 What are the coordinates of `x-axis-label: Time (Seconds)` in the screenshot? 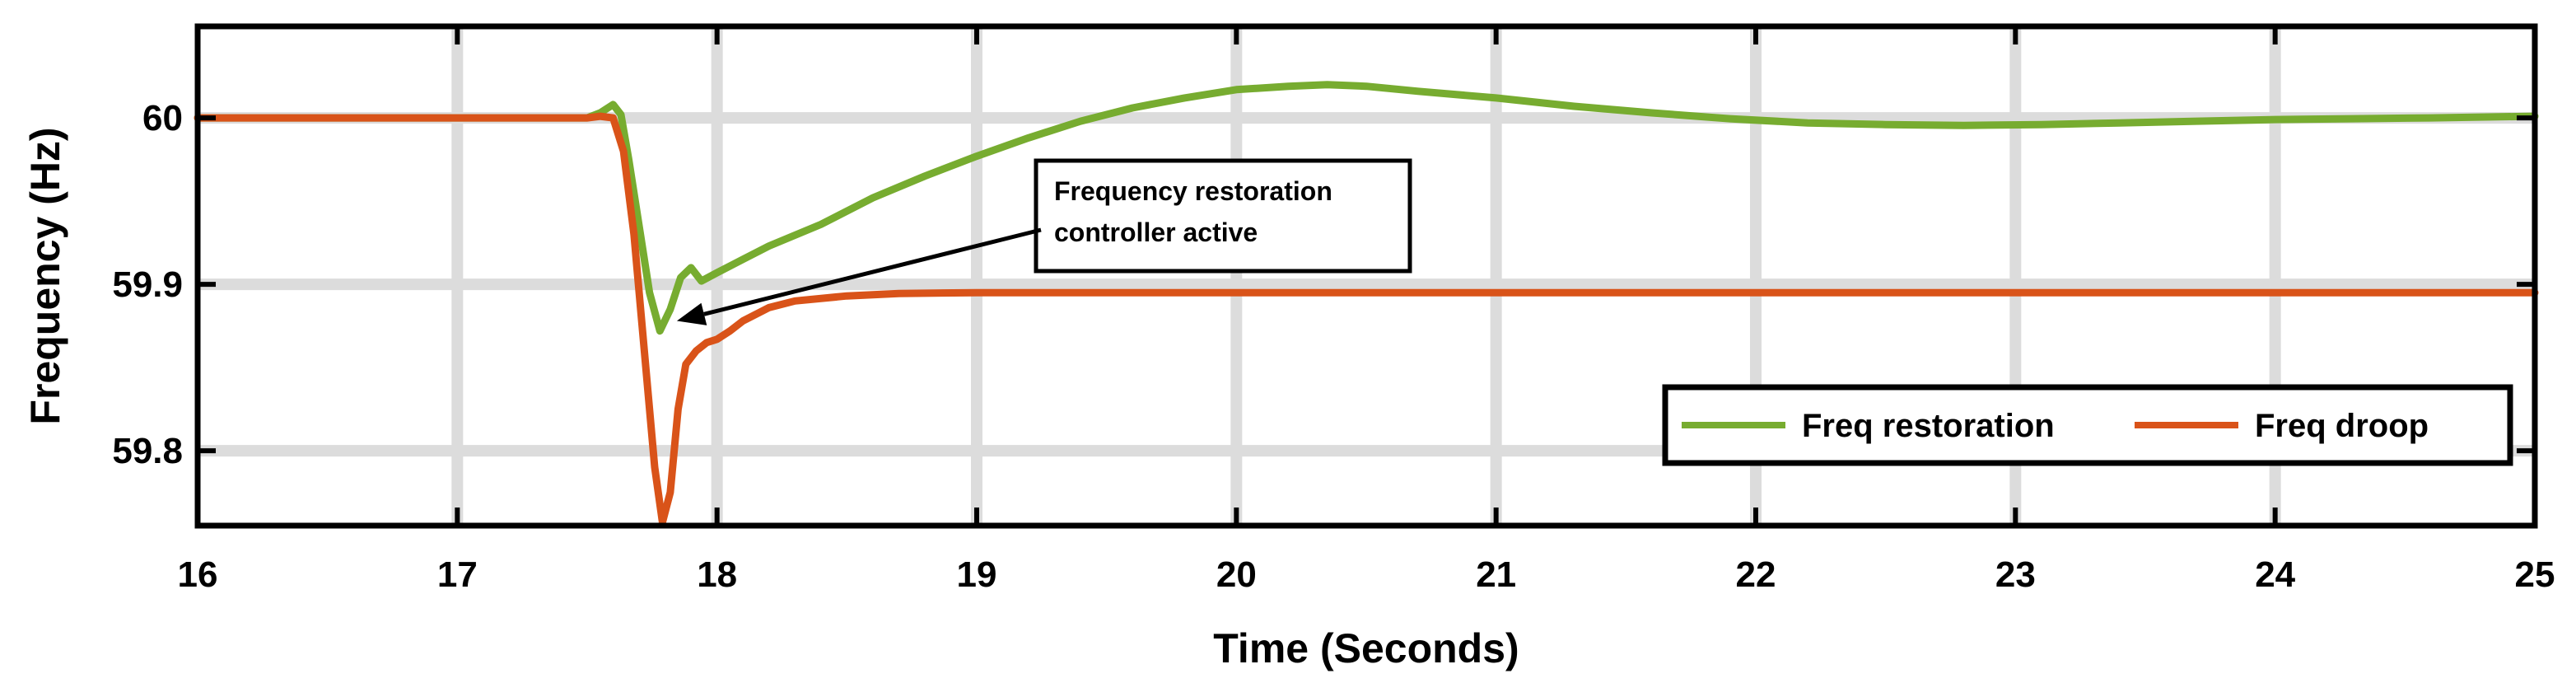 It's located at (1366, 648).